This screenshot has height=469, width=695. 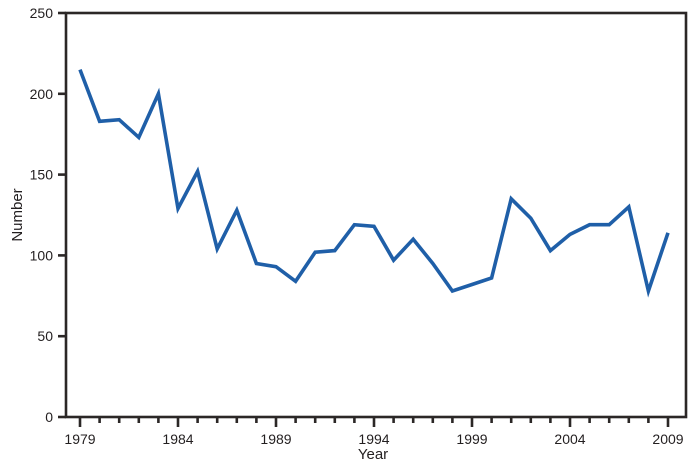 I want to click on x-tick-label: 2009, so click(x=667, y=439).